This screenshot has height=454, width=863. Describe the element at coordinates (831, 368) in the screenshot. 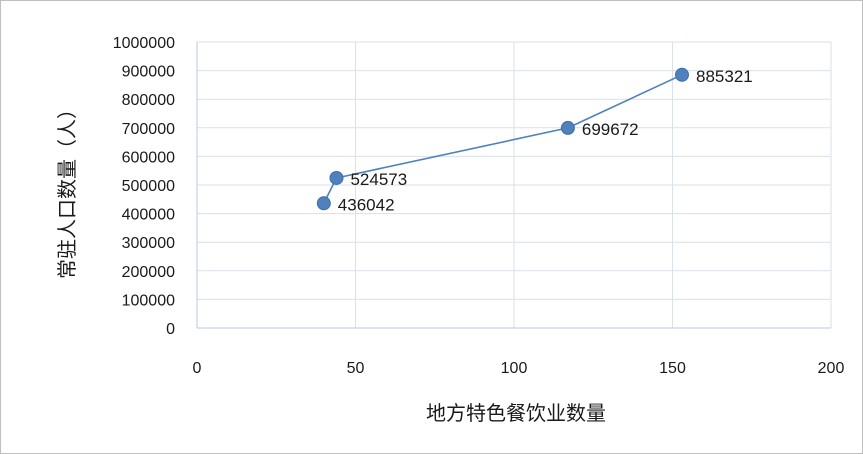

I see `x-tick-label: 200` at that location.